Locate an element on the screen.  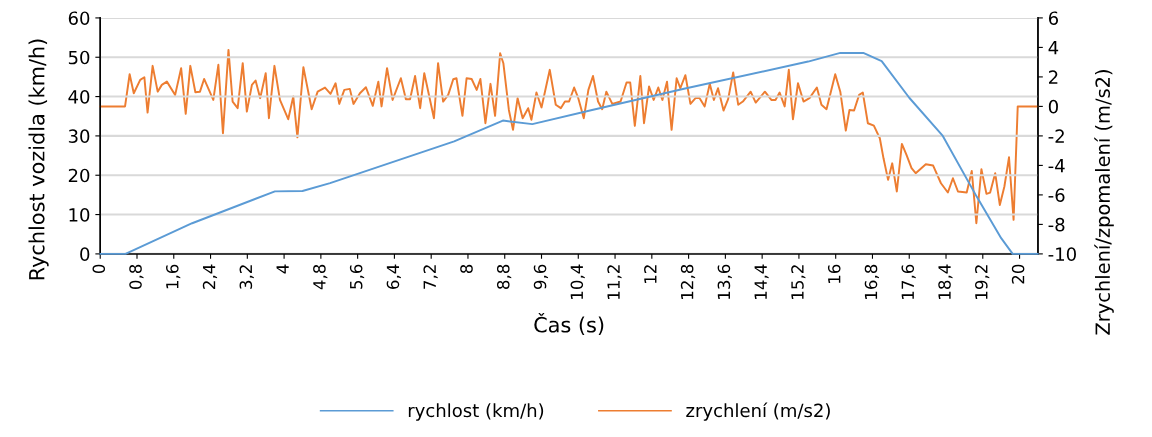
y2-tick-label: -8 is located at coordinates (1056, 224).